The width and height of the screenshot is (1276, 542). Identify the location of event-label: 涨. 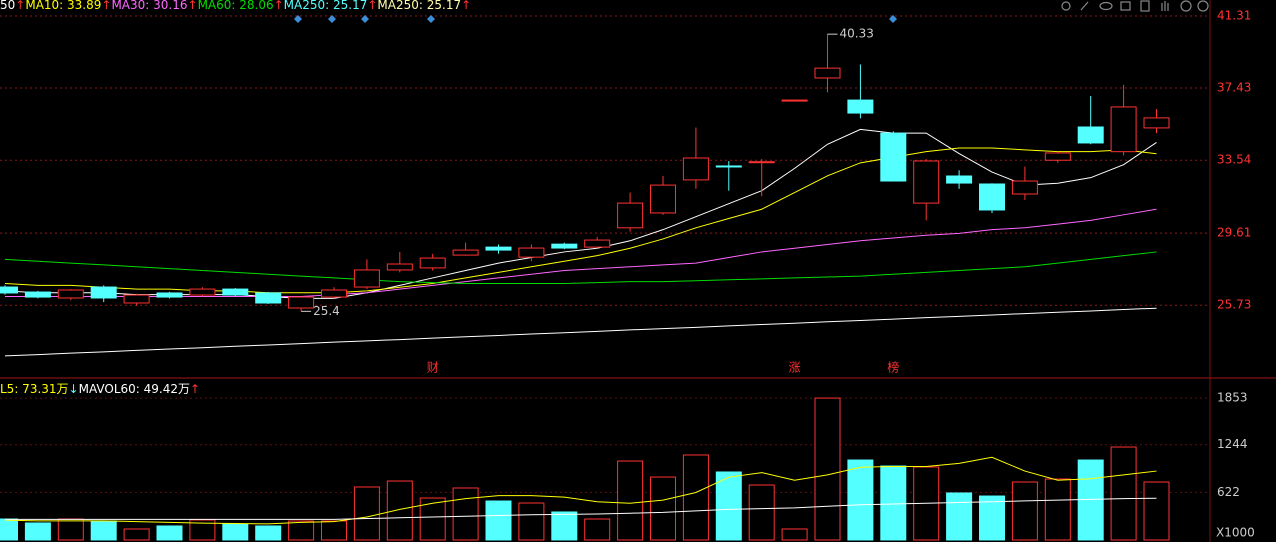
(795, 367).